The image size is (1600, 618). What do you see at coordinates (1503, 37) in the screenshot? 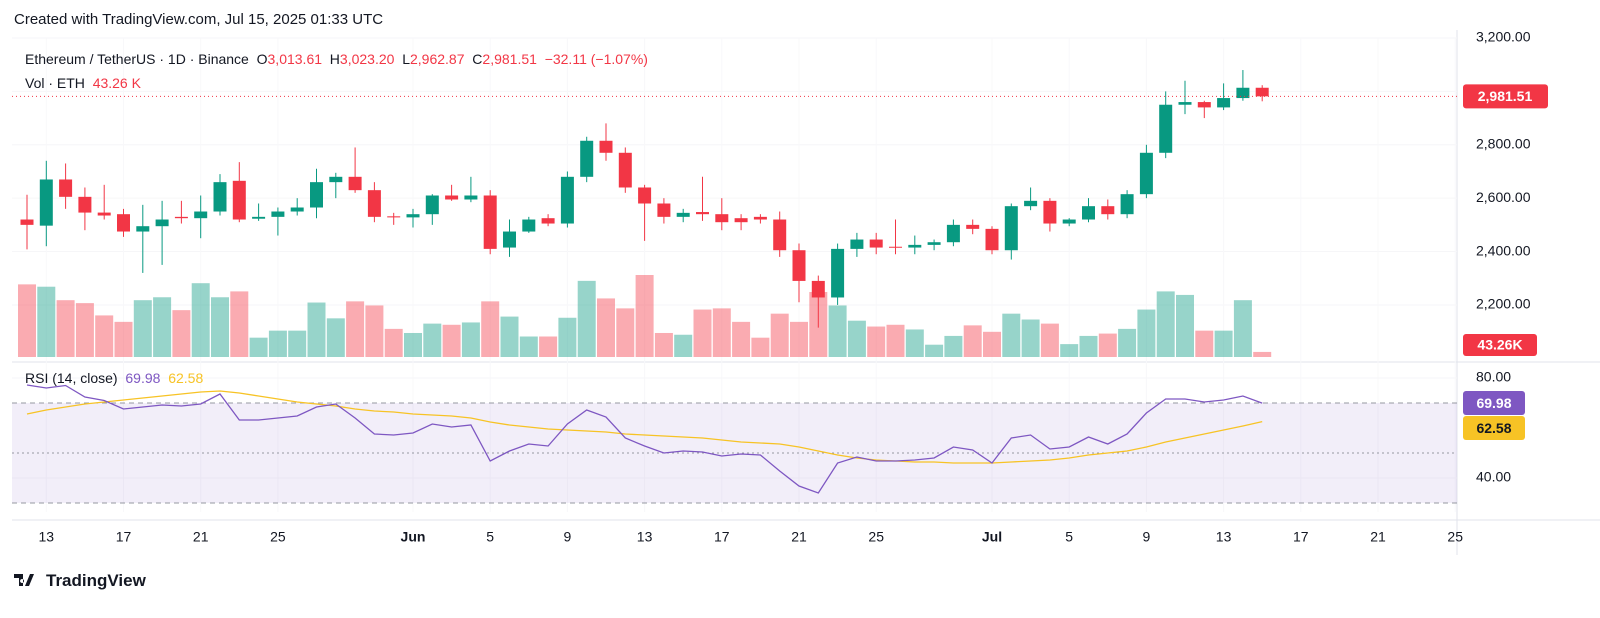
I see `y-tick-label: 3,200.00` at bounding box center [1503, 37].